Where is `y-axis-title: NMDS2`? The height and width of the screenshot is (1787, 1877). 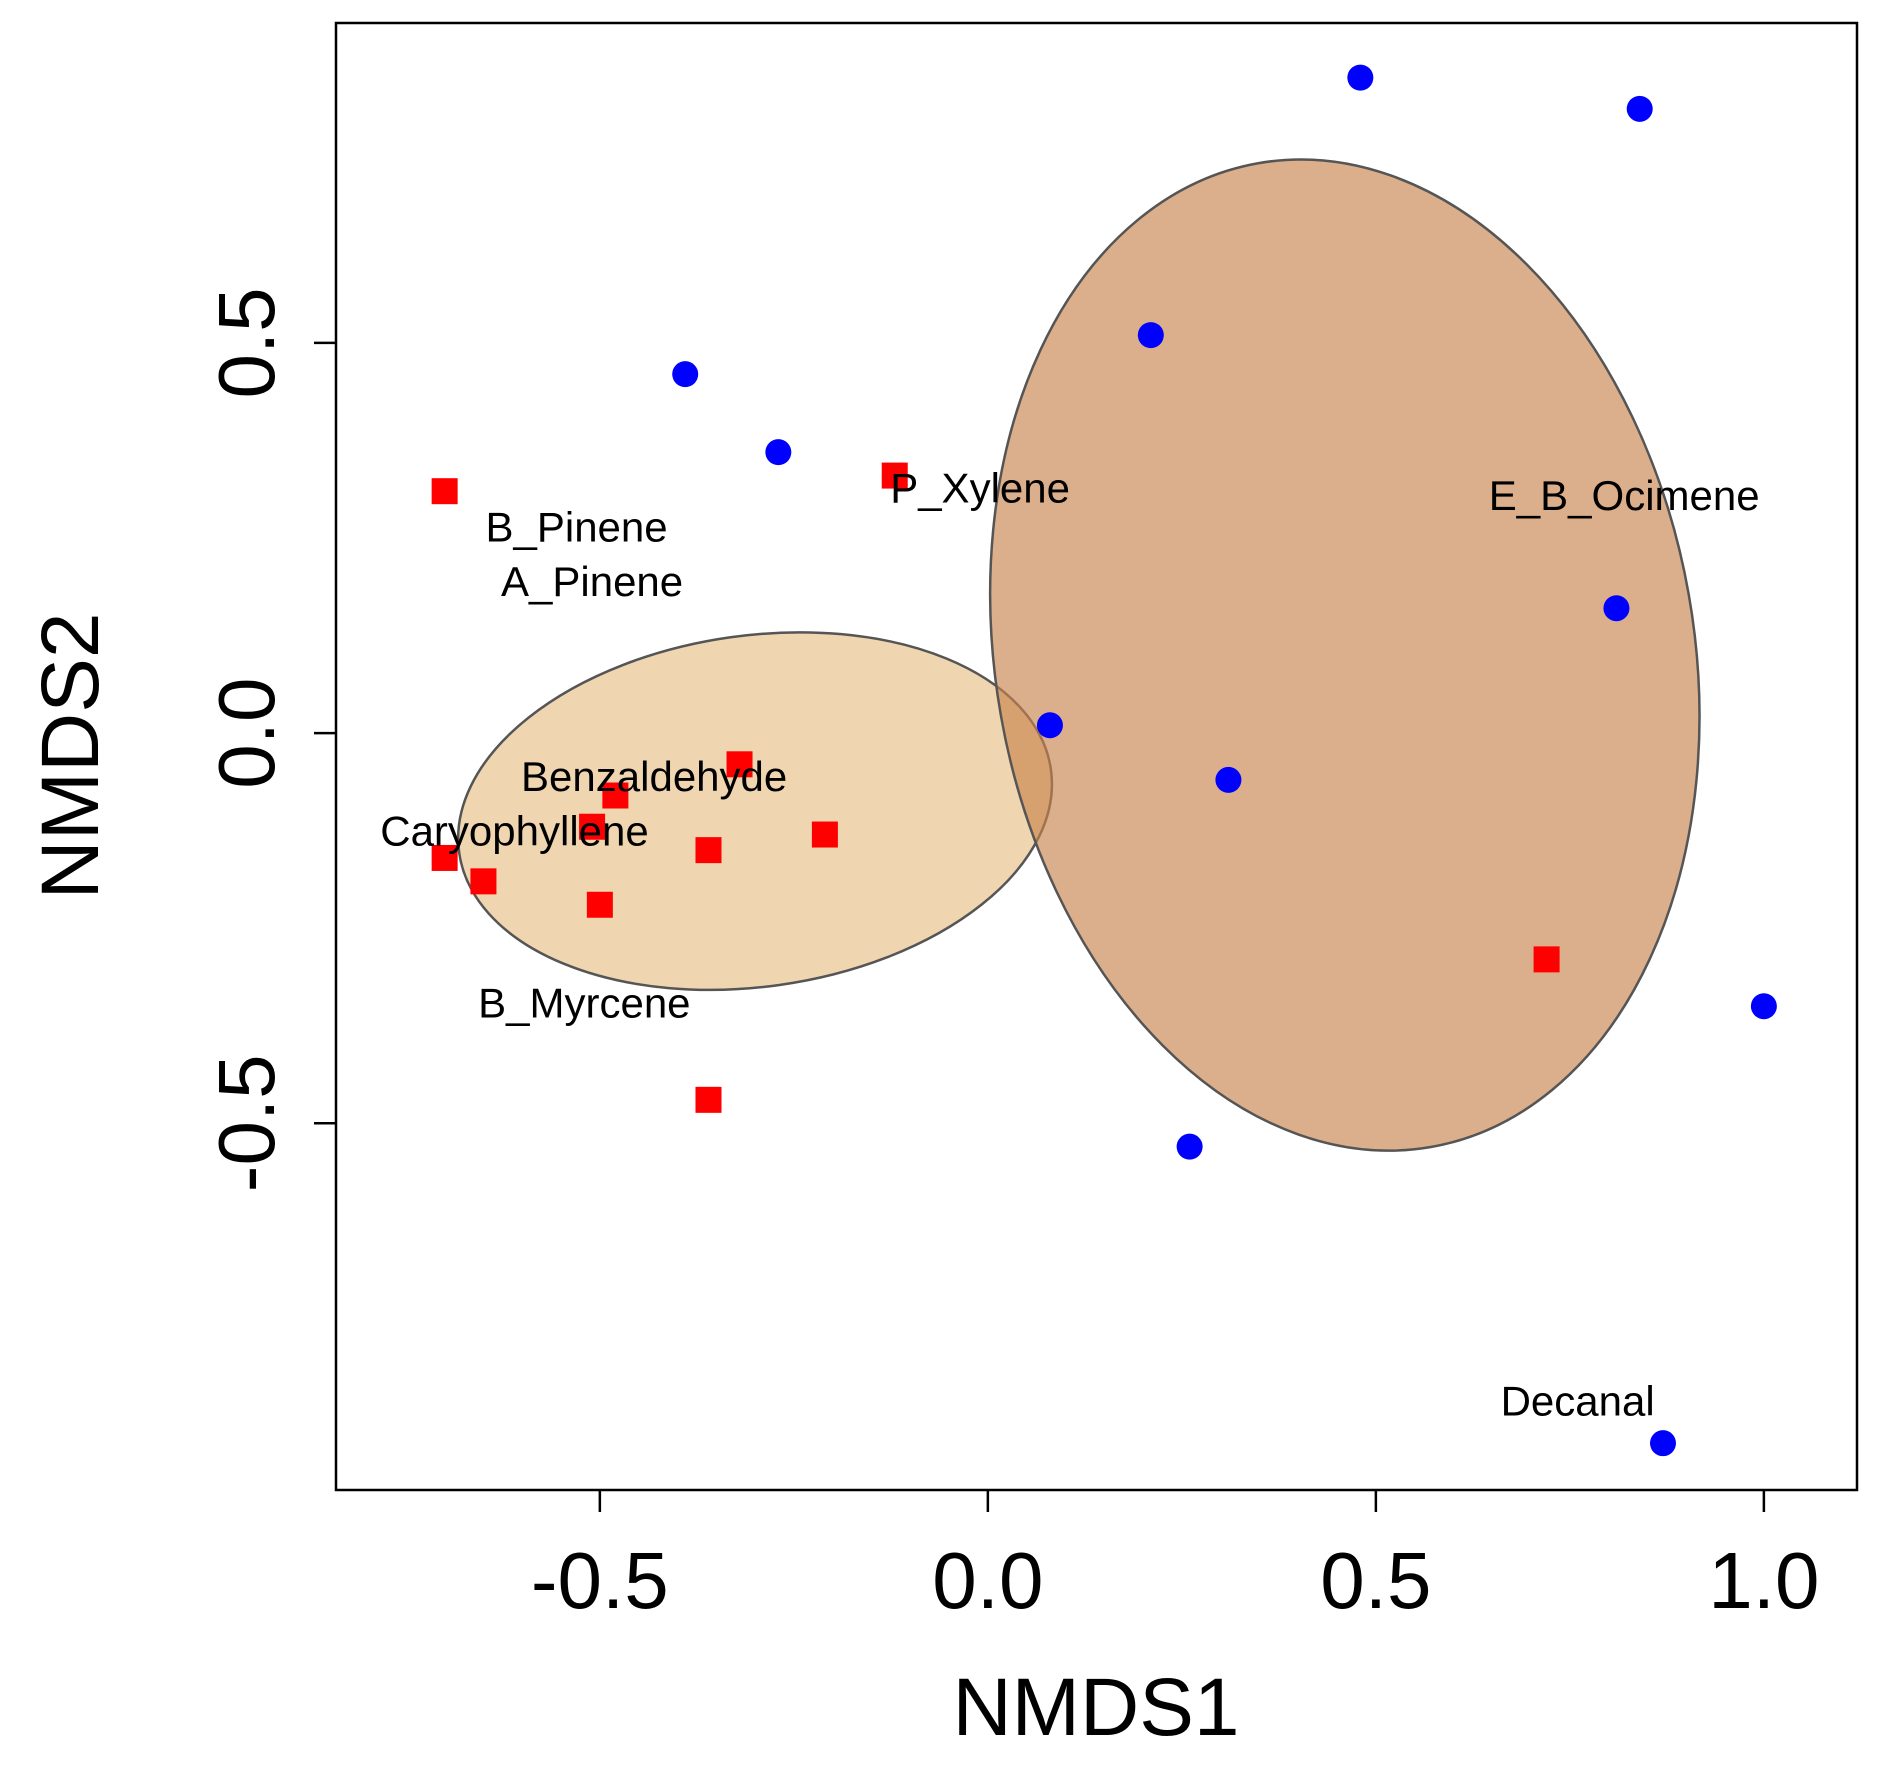
y-axis-title: NMDS2 is located at coordinates (70, 755).